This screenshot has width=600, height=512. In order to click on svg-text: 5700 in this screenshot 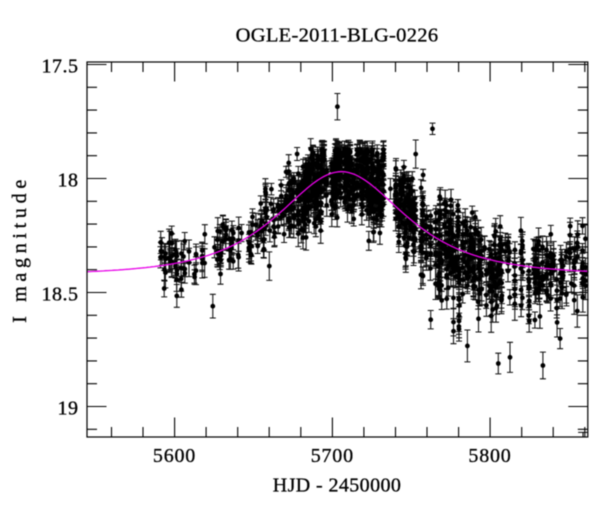, I will do `click(332, 456)`.